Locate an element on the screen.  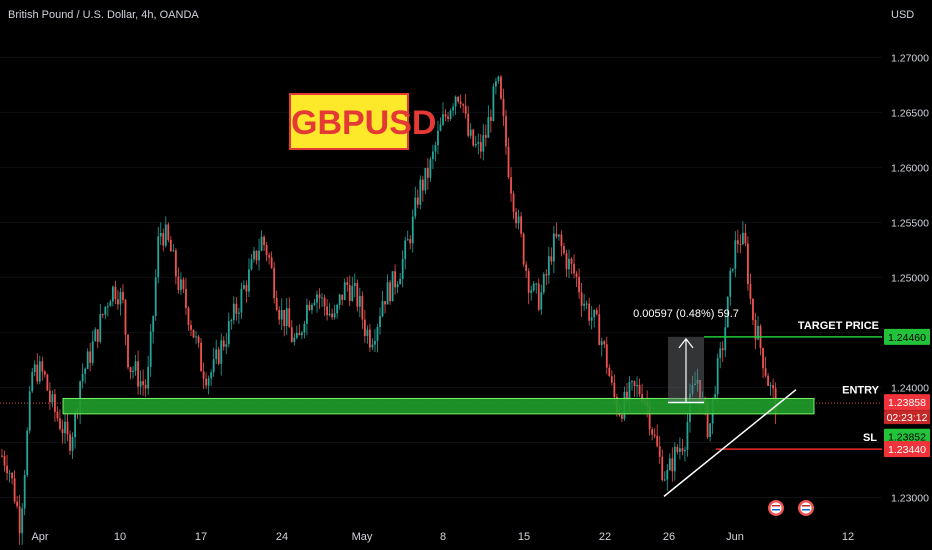
entry-price-badge-bg is located at coordinates (907, 436).